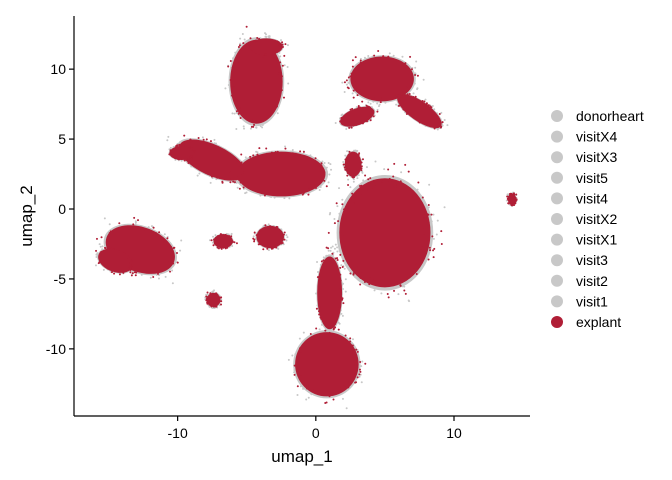  Describe the element at coordinates (557, 322) in the screenshot. I see `legend-key-explant` at that location.